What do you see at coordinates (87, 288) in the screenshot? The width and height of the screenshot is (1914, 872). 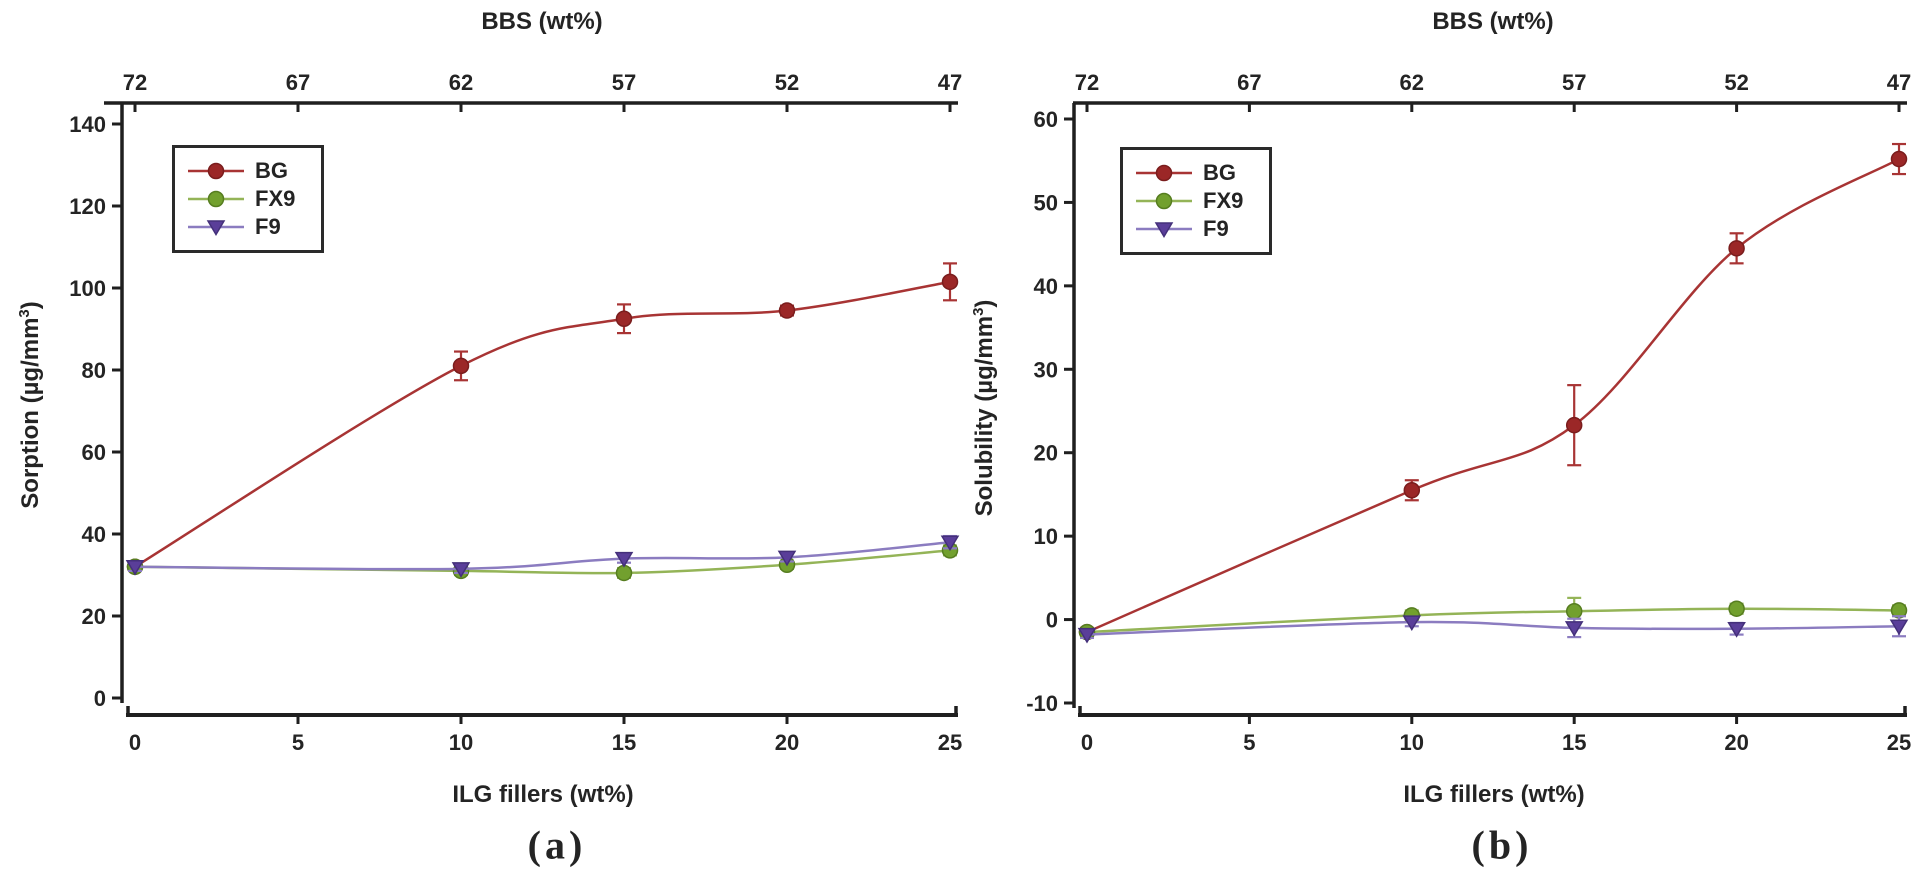 I see `y-axis-tick-label: 100` at bounding box center [87, 288].